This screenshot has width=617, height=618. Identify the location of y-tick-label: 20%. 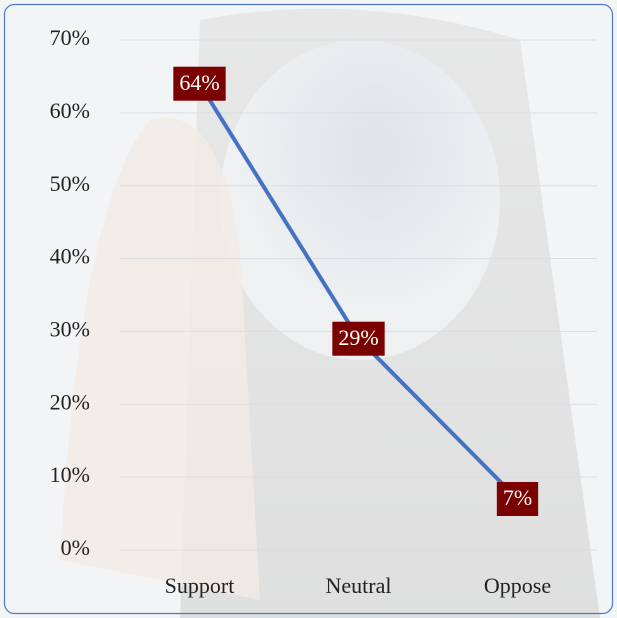
(70, 401).